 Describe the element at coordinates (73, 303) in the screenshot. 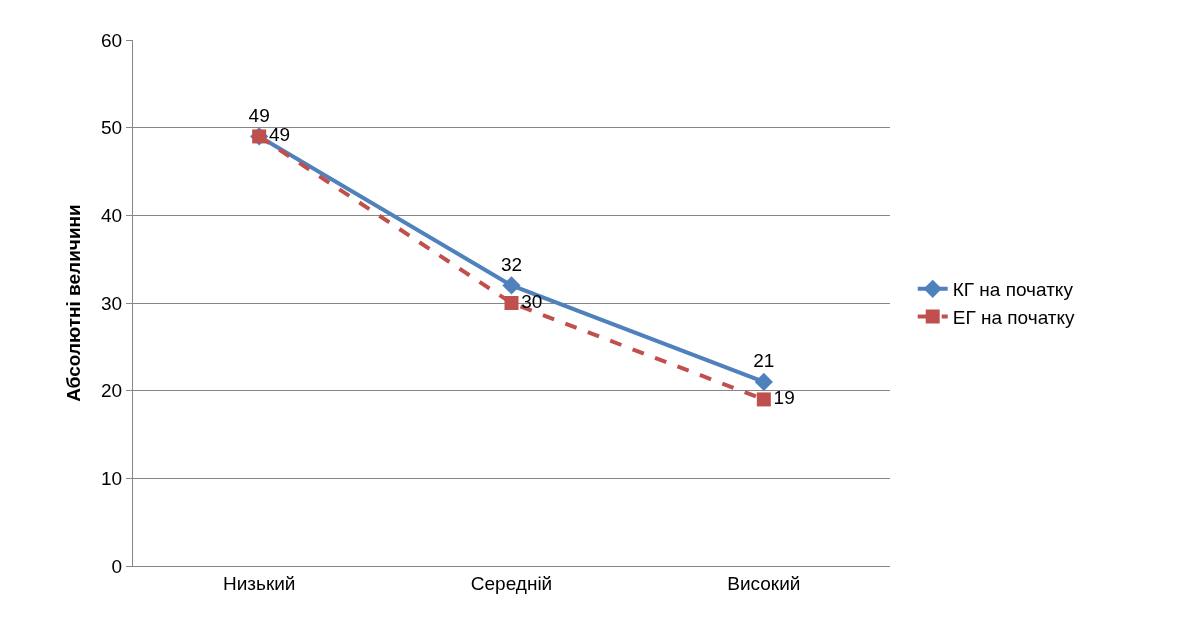

I see `y-axis-title: Абсолютні величини` at that location.